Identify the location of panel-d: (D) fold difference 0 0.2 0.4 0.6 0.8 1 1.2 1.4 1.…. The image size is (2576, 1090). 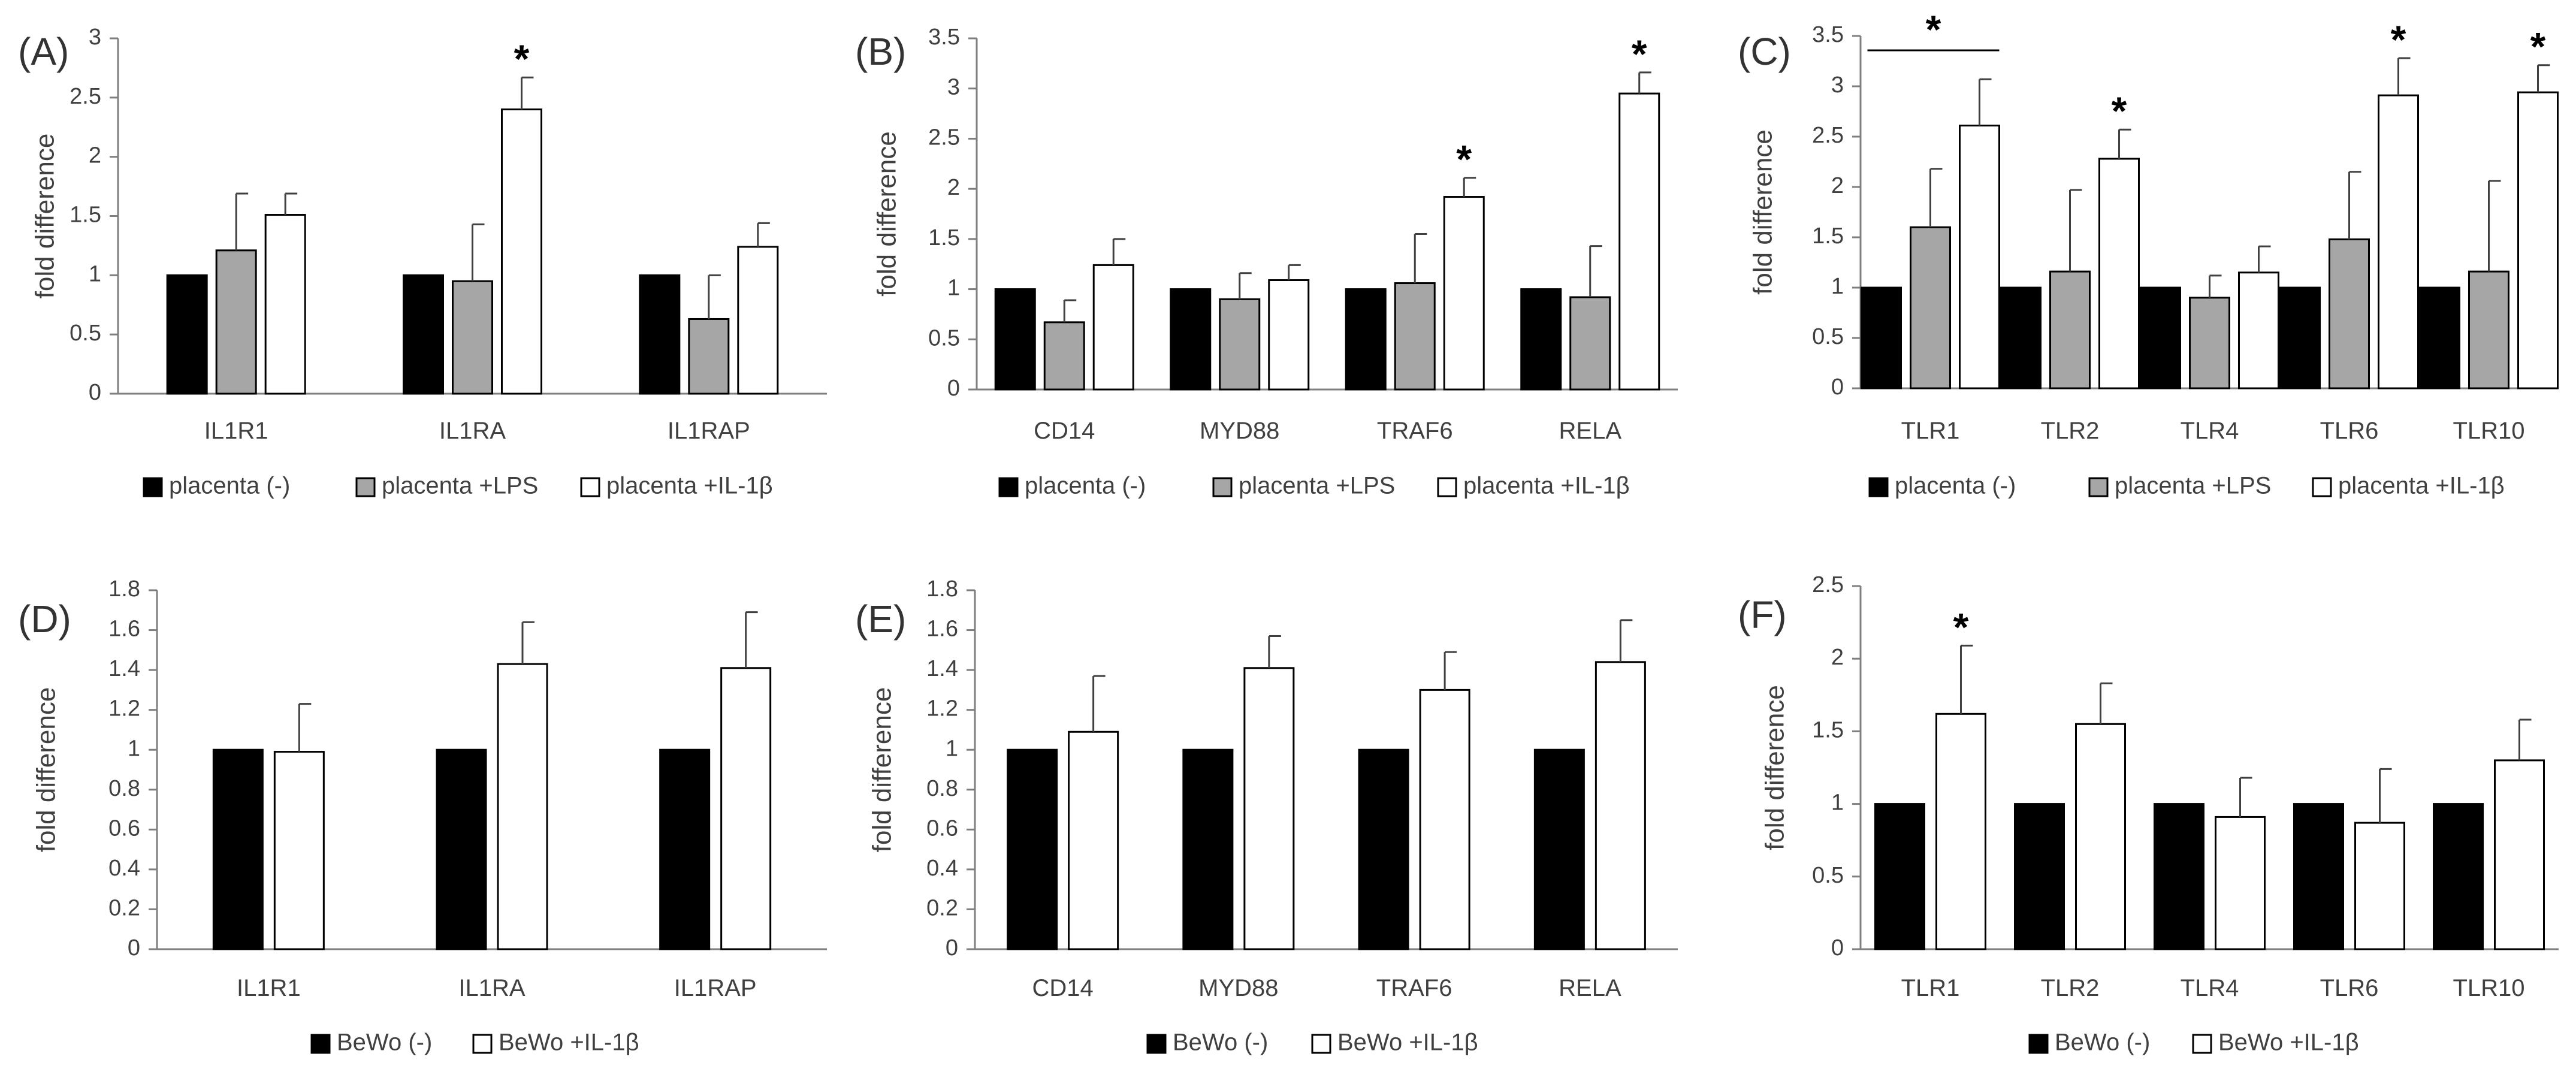
(423, 816).